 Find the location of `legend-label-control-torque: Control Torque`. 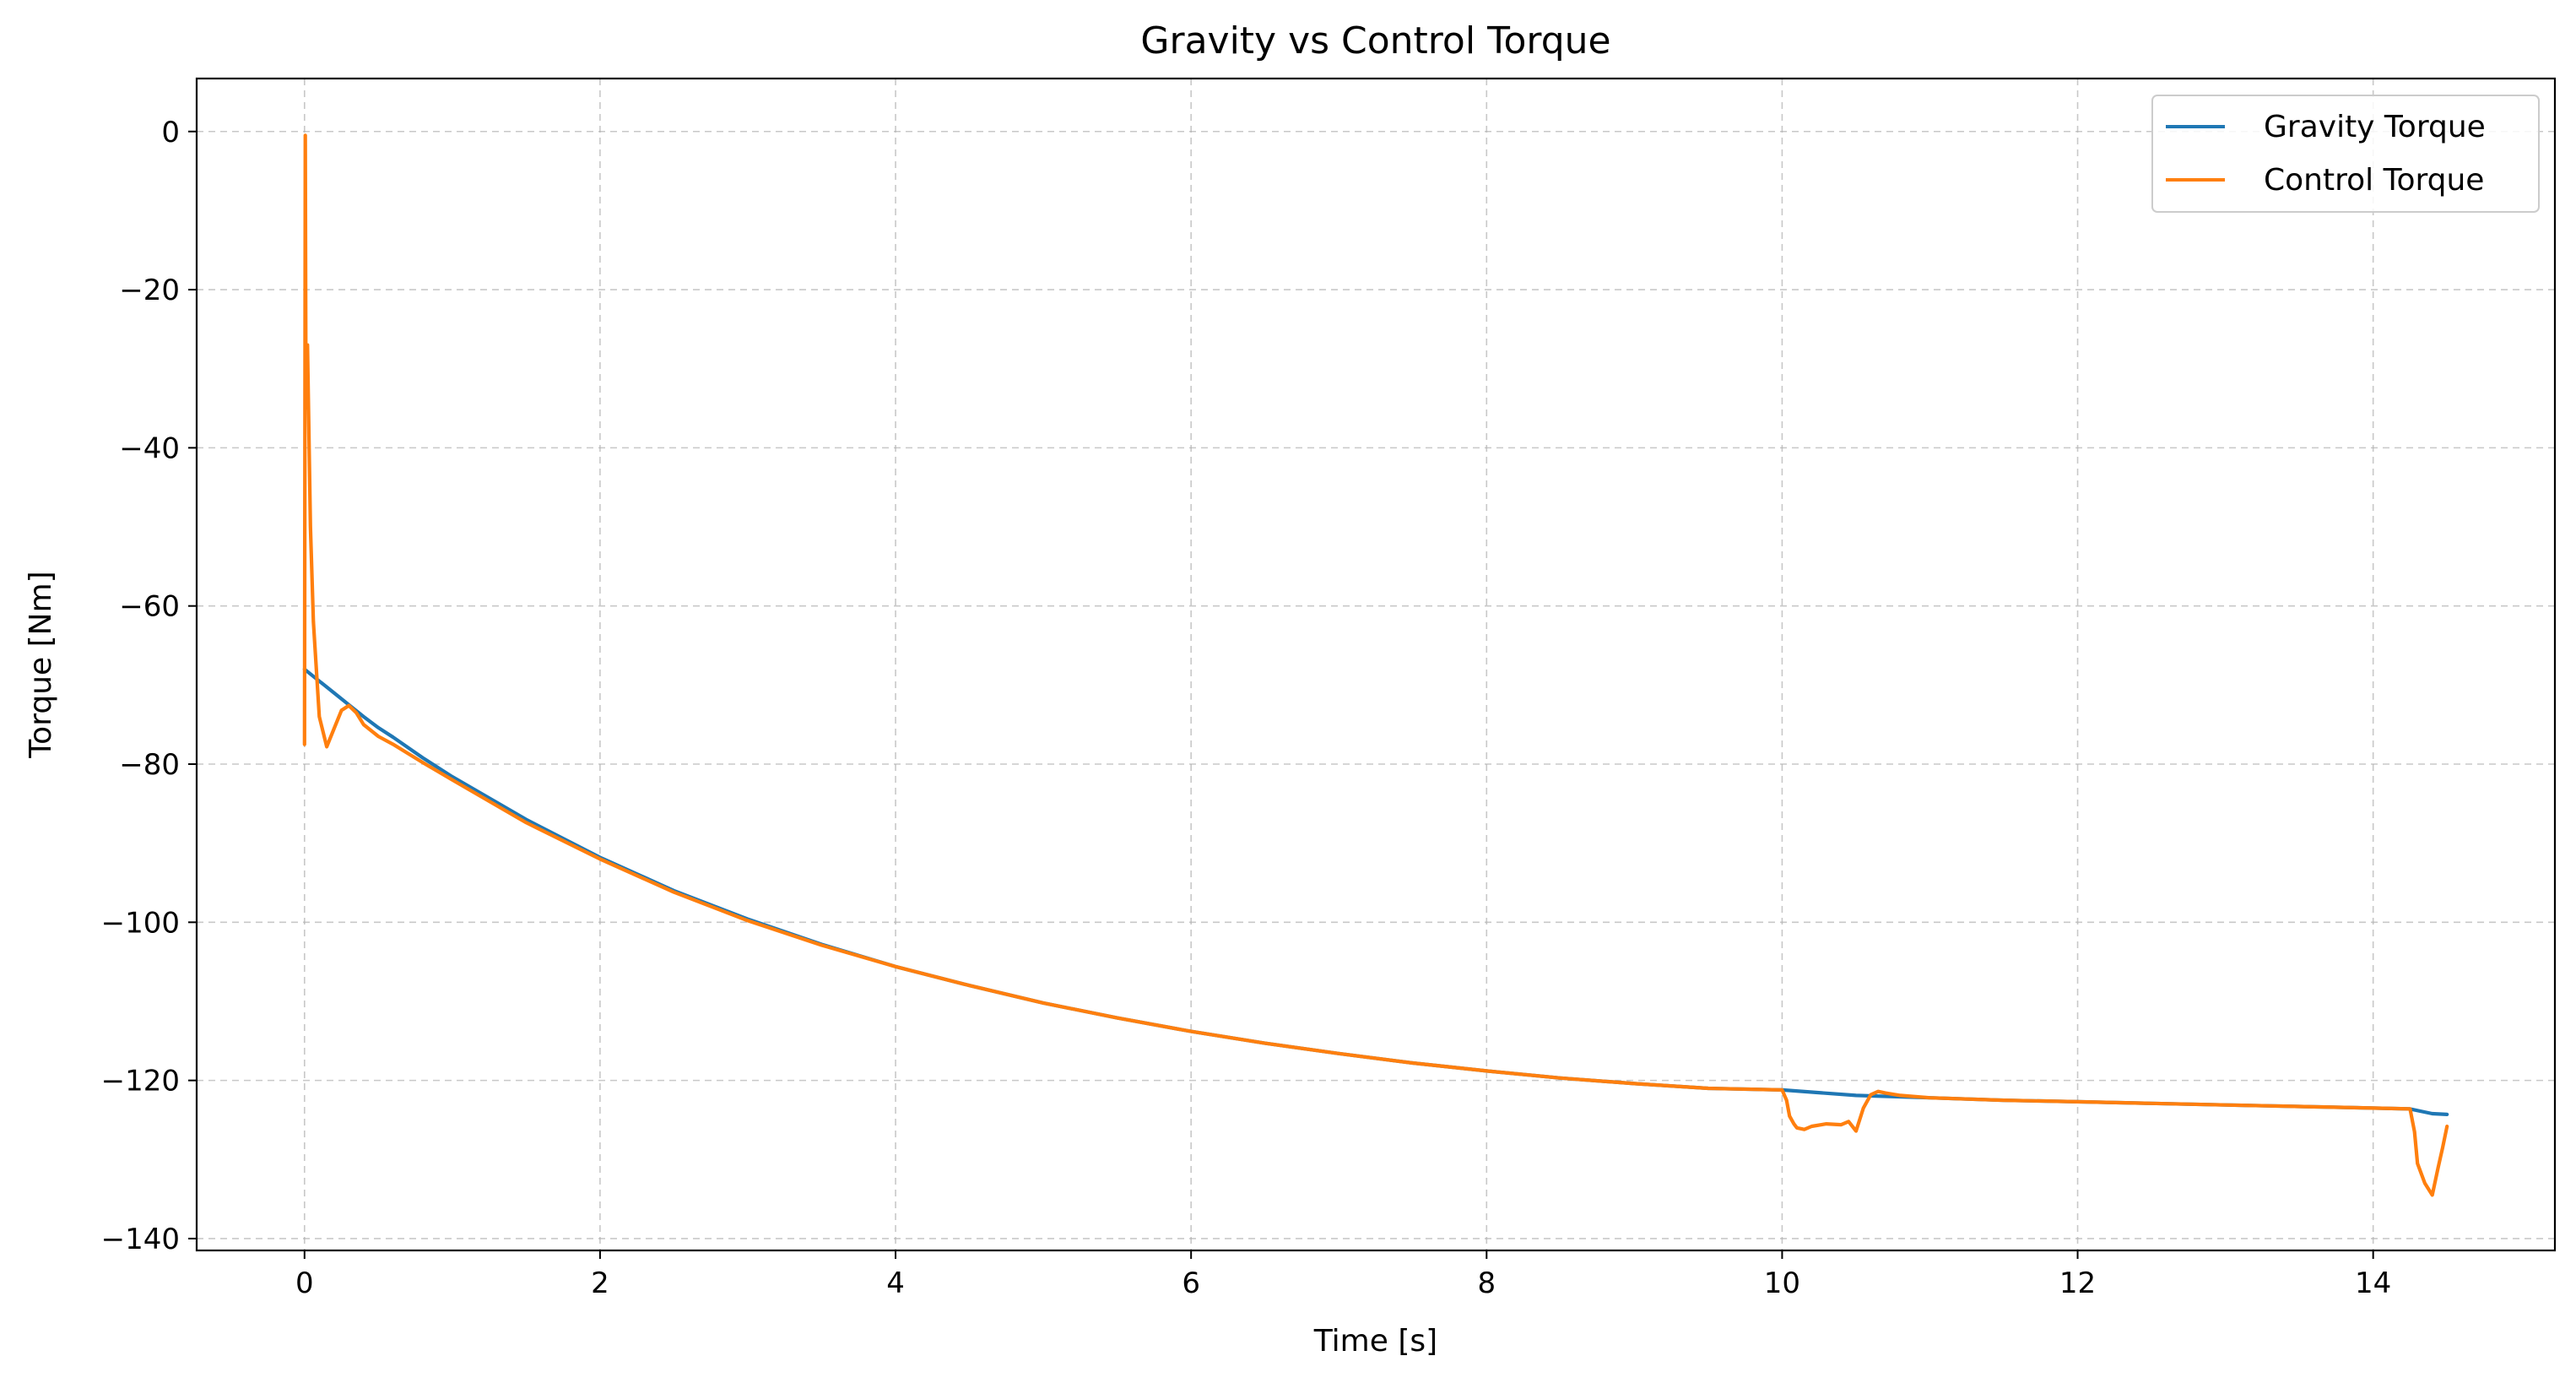

legend-label-control-torque: Control Torque is located at coordinates (2374, 180).